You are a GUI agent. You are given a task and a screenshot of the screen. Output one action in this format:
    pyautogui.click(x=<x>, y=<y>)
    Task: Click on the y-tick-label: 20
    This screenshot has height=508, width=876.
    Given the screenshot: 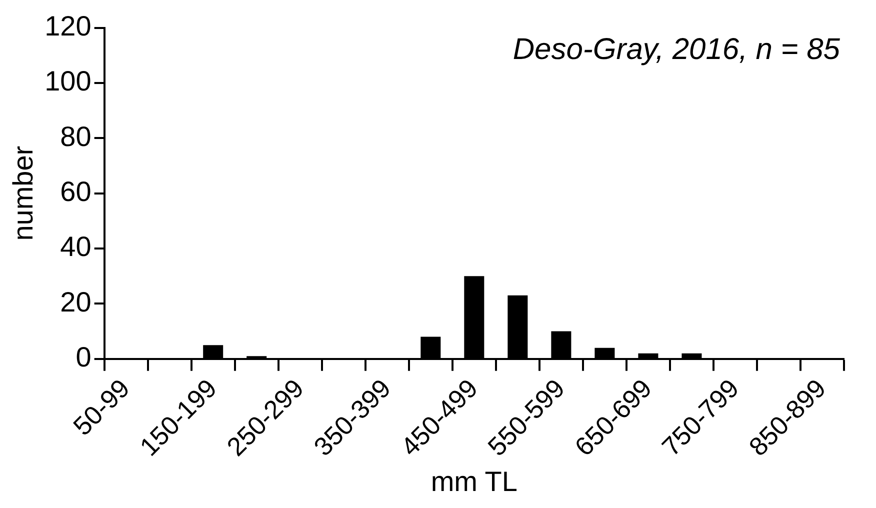 What is the action you would take?
    pyautogui.click(x=76, y=302)
    